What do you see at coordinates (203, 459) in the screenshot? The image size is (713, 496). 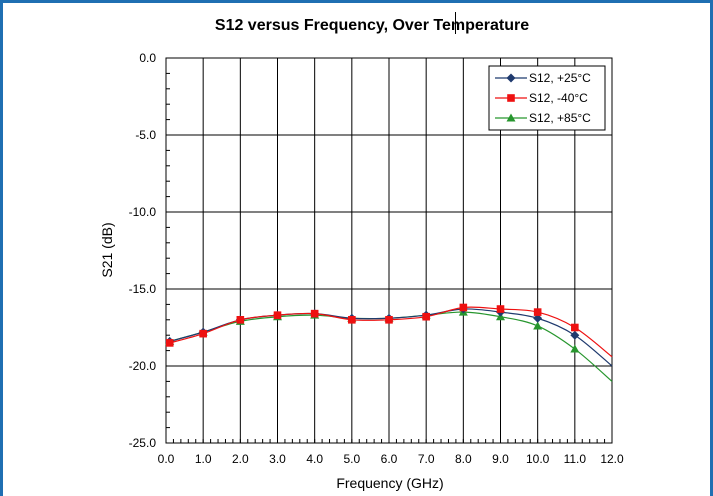 I see `x-tick-label: 1.0` at bounding box center [203, 459].